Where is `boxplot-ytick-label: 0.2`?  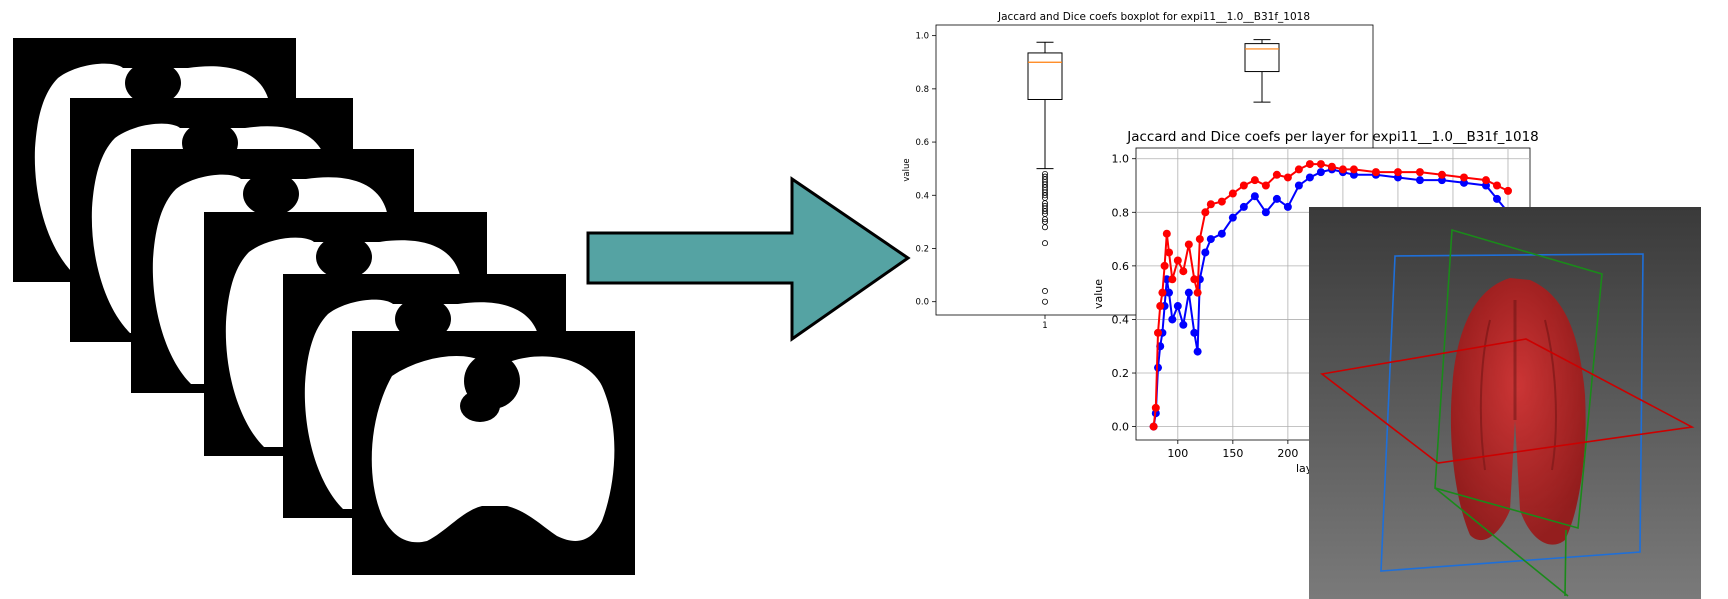
boxplot-ytick-label: 0.2 is located at coordinates (922, 249).